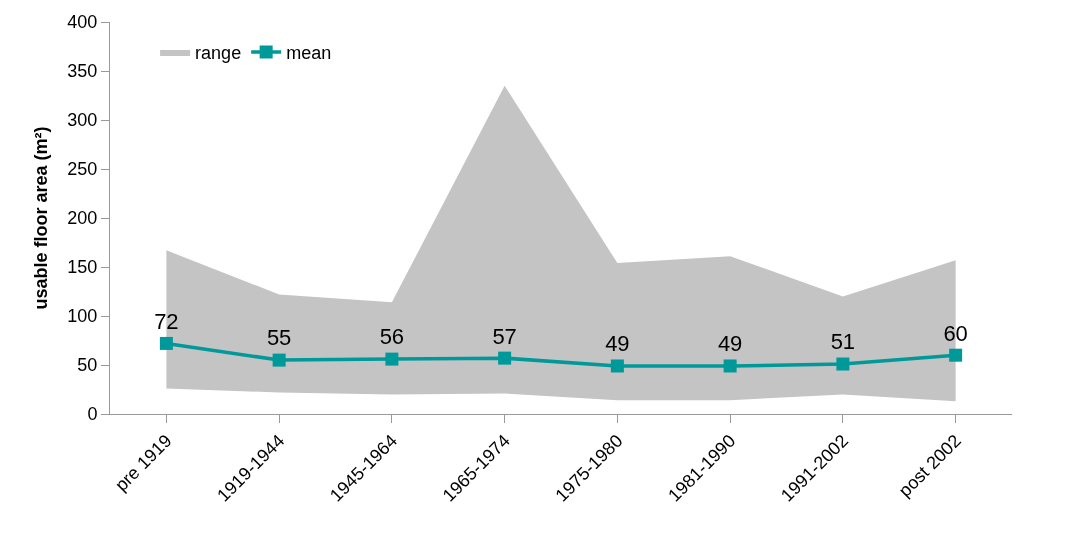 This screenshot has width=1072, height=534. Describe the element at coordinates (843, 342) in the screenshot. I see `data-label: 51` at that location.